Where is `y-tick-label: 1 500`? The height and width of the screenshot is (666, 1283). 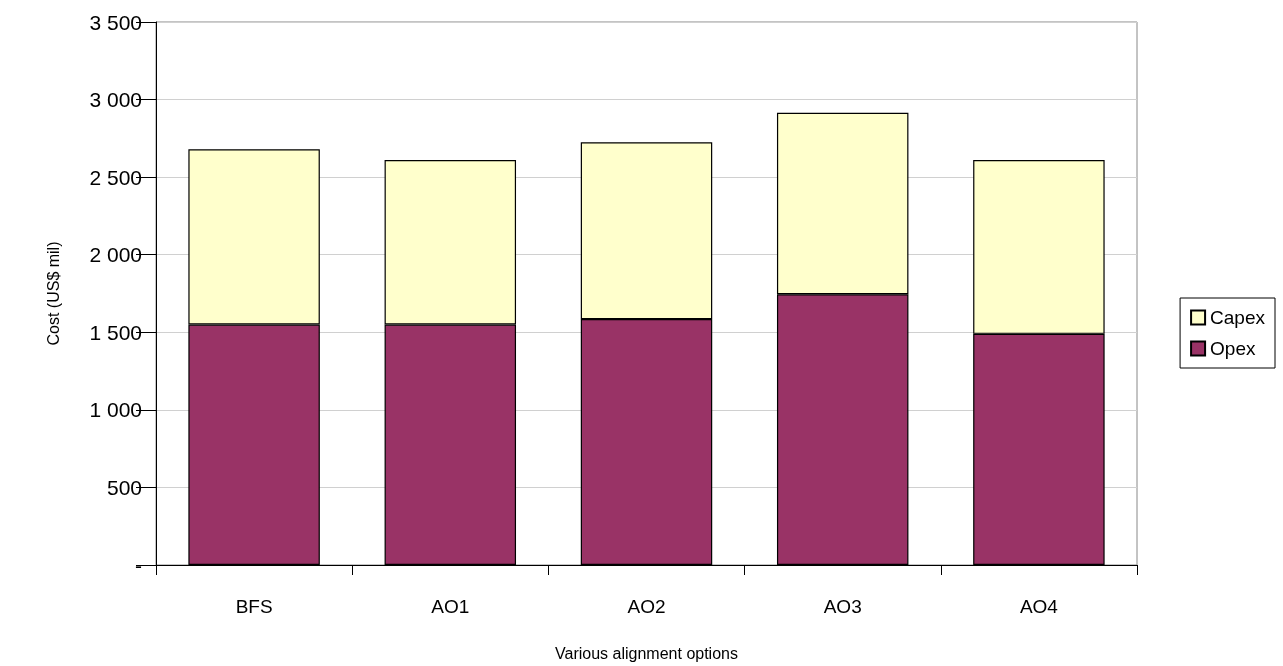 y-tick-label: 1 500 is located at coordinates (115, 332).